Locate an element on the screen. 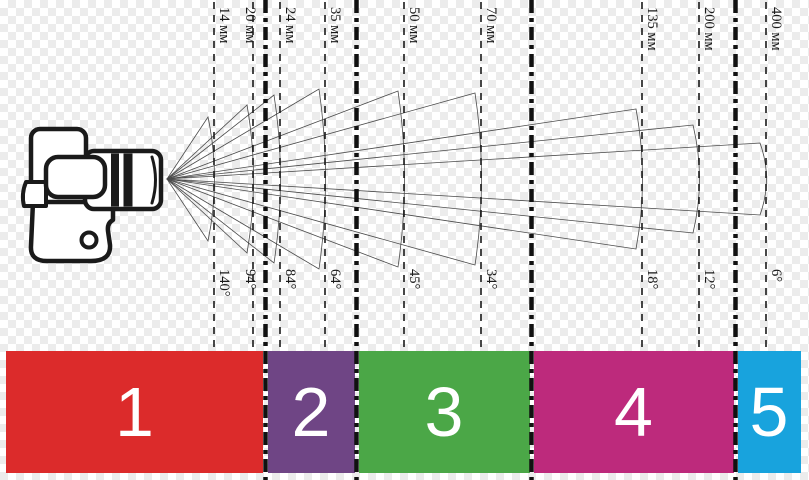 The height and width of the screenshot is (480, 809). view-angle-label: 34° is located at coordinates (491, 279).